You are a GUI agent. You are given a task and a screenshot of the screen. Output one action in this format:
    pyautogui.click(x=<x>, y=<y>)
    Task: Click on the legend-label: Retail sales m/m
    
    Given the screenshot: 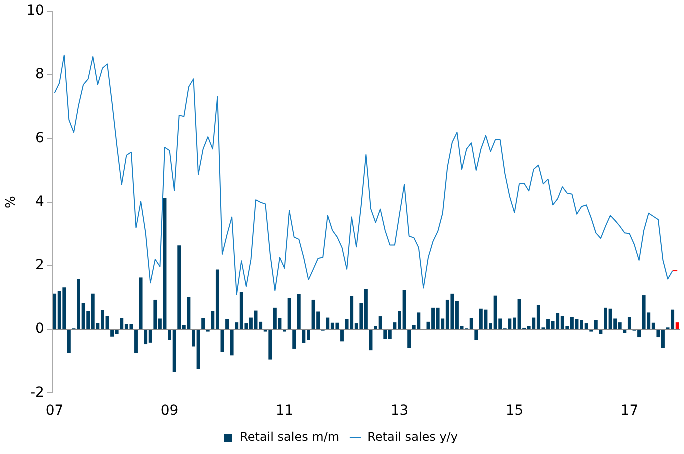 What is the action you would take?
    pyautogui.click(x=290, y=437)
    